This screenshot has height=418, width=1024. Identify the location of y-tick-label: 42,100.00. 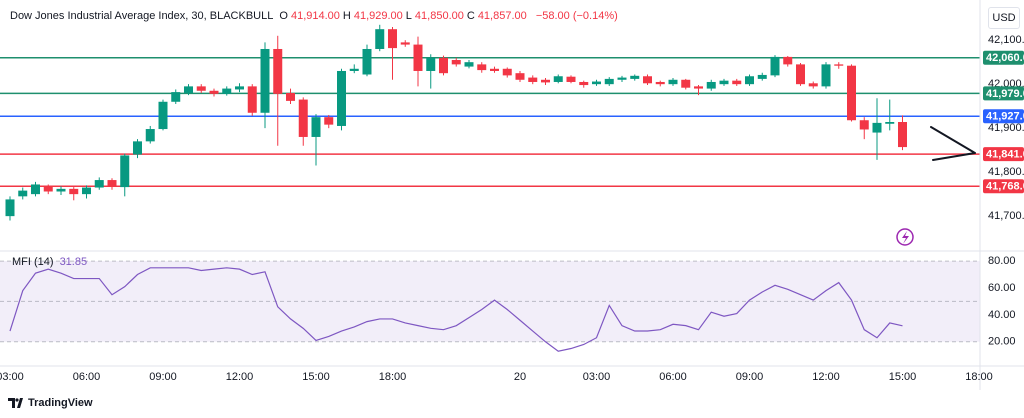
(1006, 40).